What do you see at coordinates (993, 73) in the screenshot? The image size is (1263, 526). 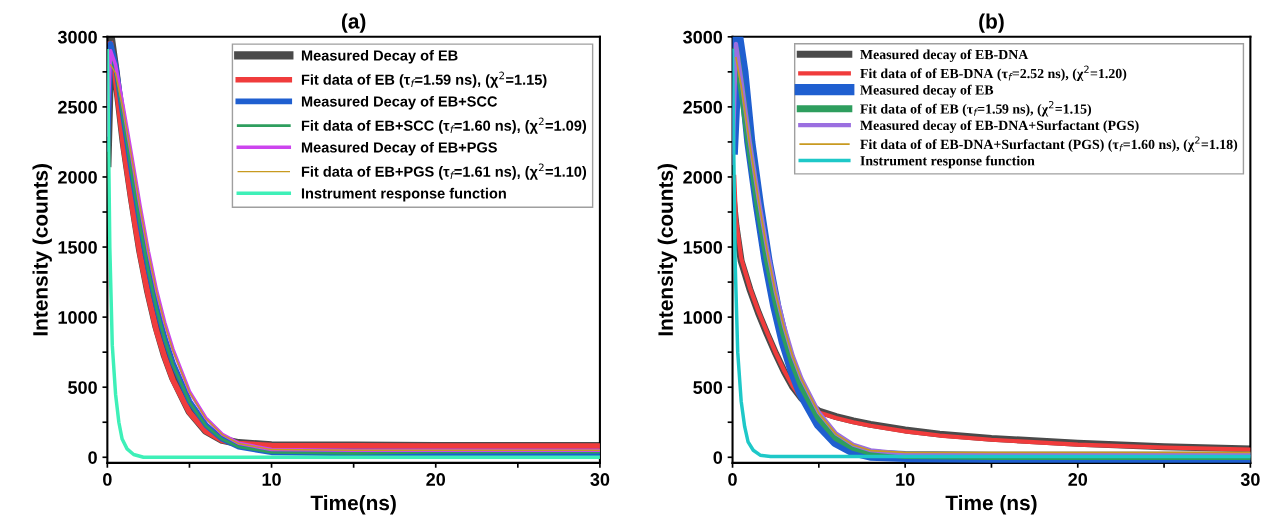 I see `legend-label: Fit data of of EB-DNA (τ$_{f}$=2.52 ns), (χ$^{2}$=1.20)` at bounding box center [993, 73].